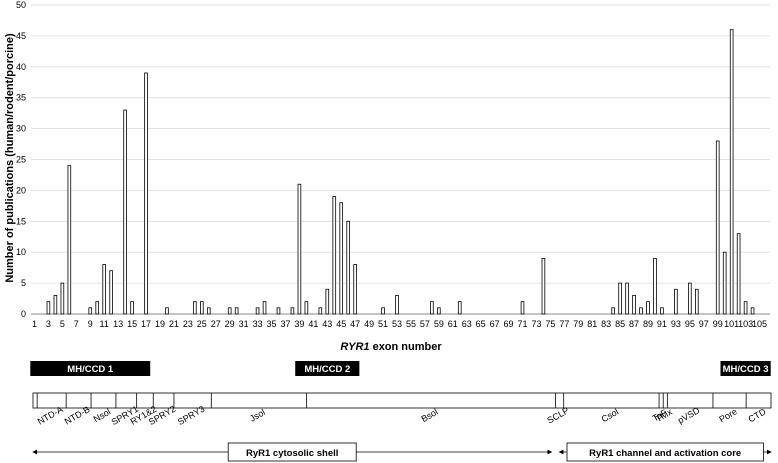 The width and height of the screenshot is (778, 463). What do you see at coordinates (104, 324) in the screenshot?
I see `x-tick-label: 11` at bounding box center [104, 324].